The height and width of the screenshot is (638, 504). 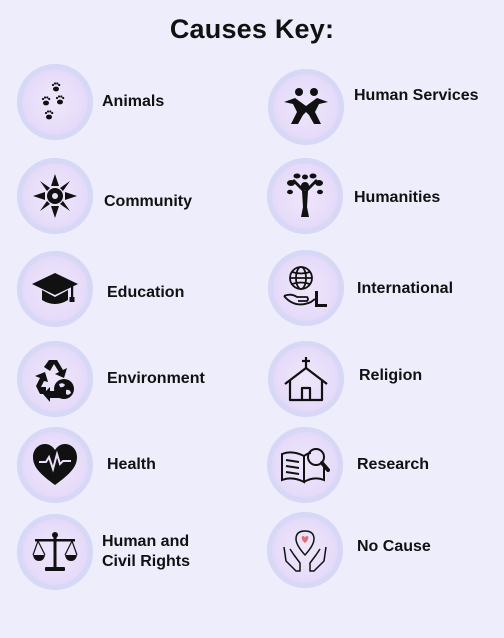 I want to click on book-magnifier-icon, so click(x=305, y=466).